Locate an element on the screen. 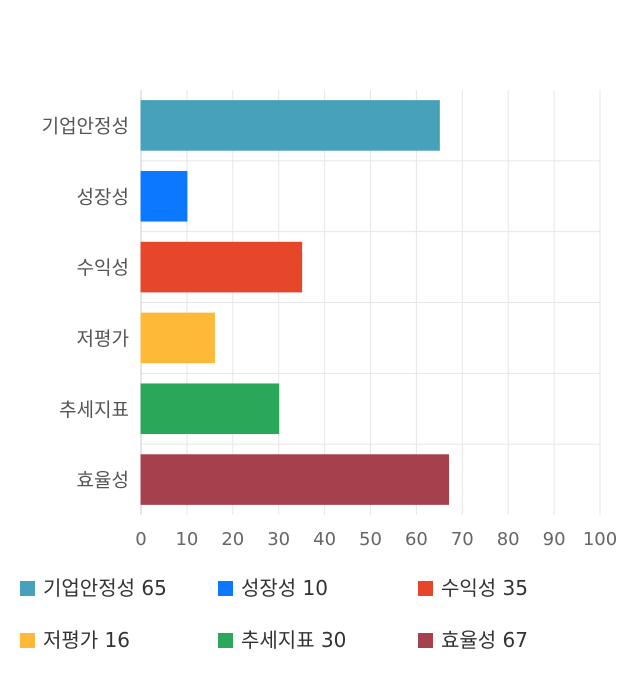 This screenshot has width=640, height=700. x-tick-label: 100 is located at coordinates (600, 539).